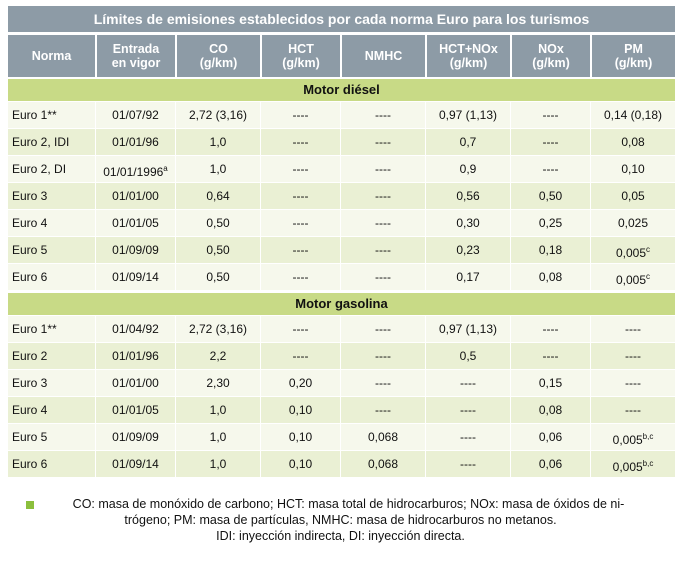 The height and width of the screenshot is (561, 681). I want to click on cell-text: 0,9, so click(468, 169).